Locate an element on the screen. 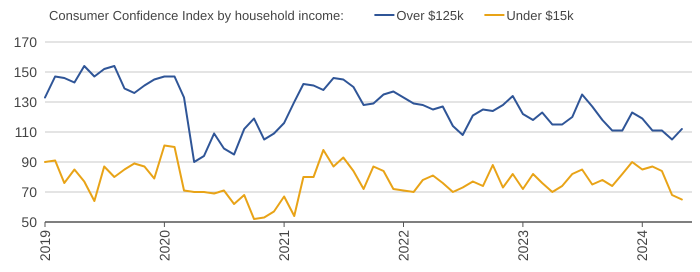 The height and width of the screenshot is (272, 700). y-tick-label: 130 is located at coordinates (26, 102).